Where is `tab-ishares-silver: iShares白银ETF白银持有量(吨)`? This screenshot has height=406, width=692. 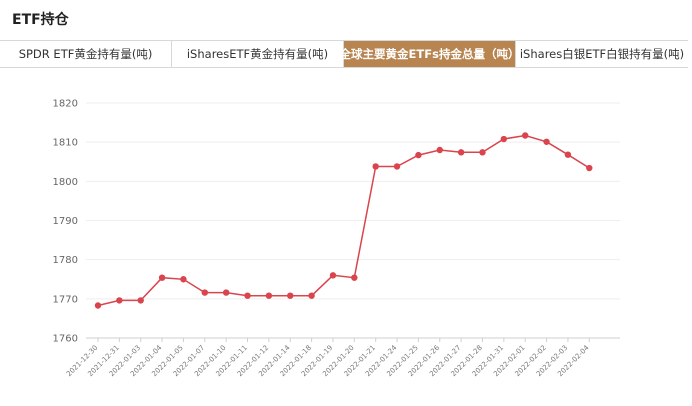
tab-ishares-silver: iShares白银ETF白银持有量(吨) is located at coordinates (602, 54).